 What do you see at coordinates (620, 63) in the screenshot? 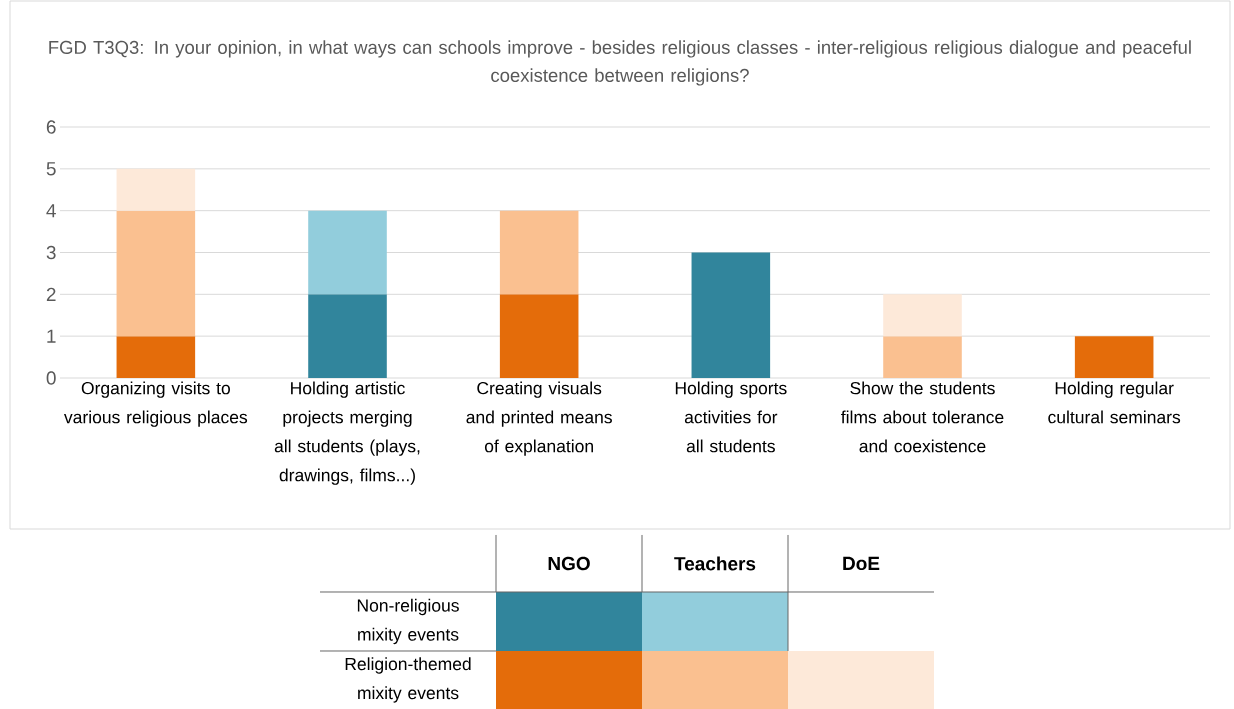
I see `chart-title: FGD T3Q3: In your opinion, in what ways can schools improve - besides religious classes - inter-religious religious dialogue and peaceful coexistence between religions?` at bounding box center [620, 63].